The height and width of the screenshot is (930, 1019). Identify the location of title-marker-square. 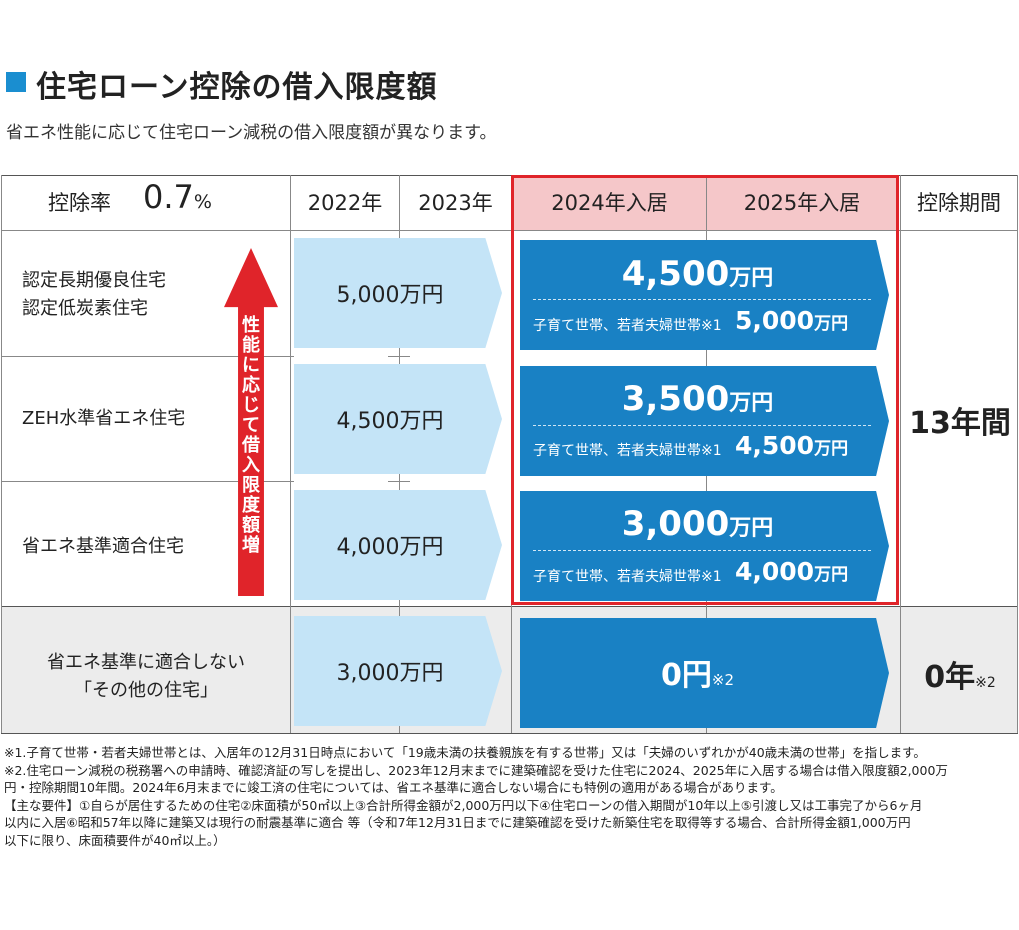
(16, 82).